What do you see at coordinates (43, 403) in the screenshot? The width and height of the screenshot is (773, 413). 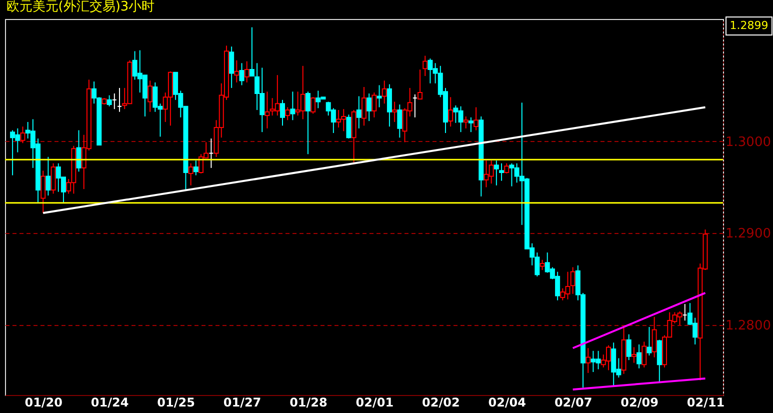 I see `x-tick-label: 01/20` at bounding box center [43, 403].